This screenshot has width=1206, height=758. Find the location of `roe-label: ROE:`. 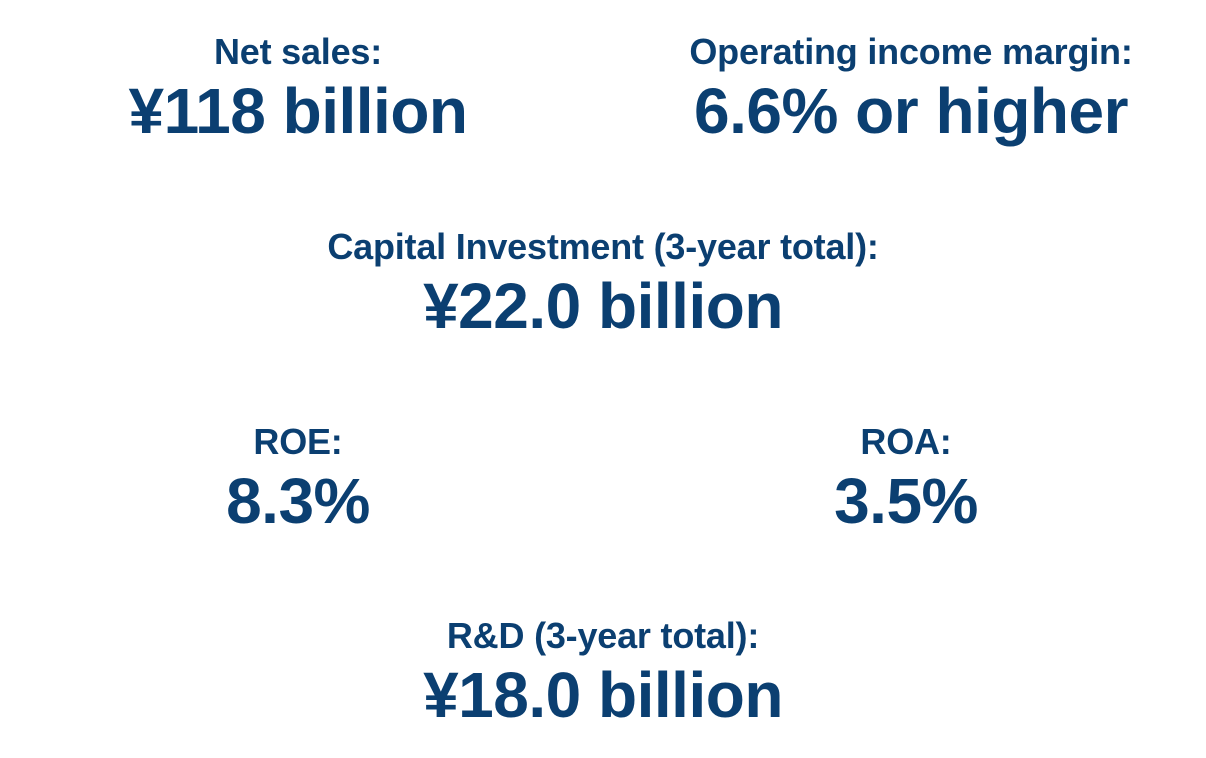

roe-label: ROE: is located at coordinates (298, 441).